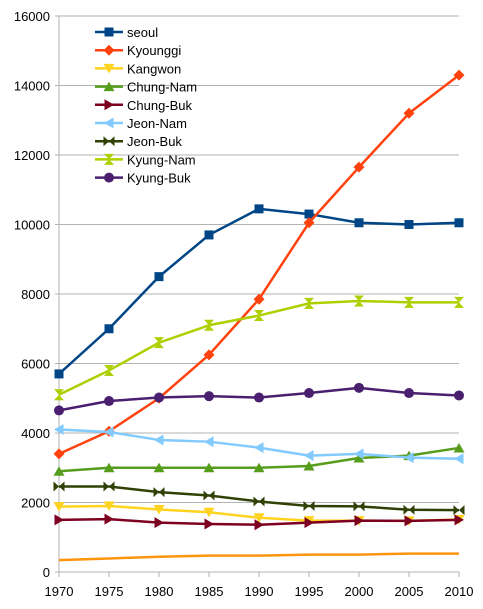 This screenshot has height=609, width=483. Describe the element at coordinates (259, 348) in the screenshot. I see `series-kyung-nam` at that location.